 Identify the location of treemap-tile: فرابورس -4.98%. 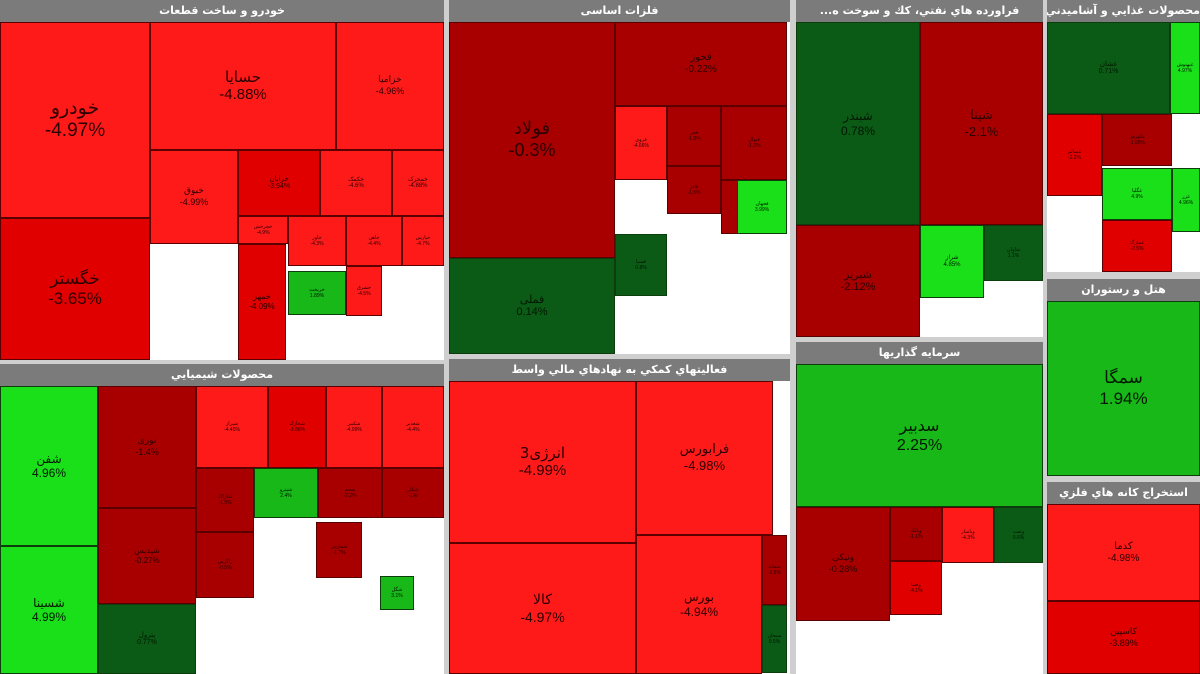
(704, 458).